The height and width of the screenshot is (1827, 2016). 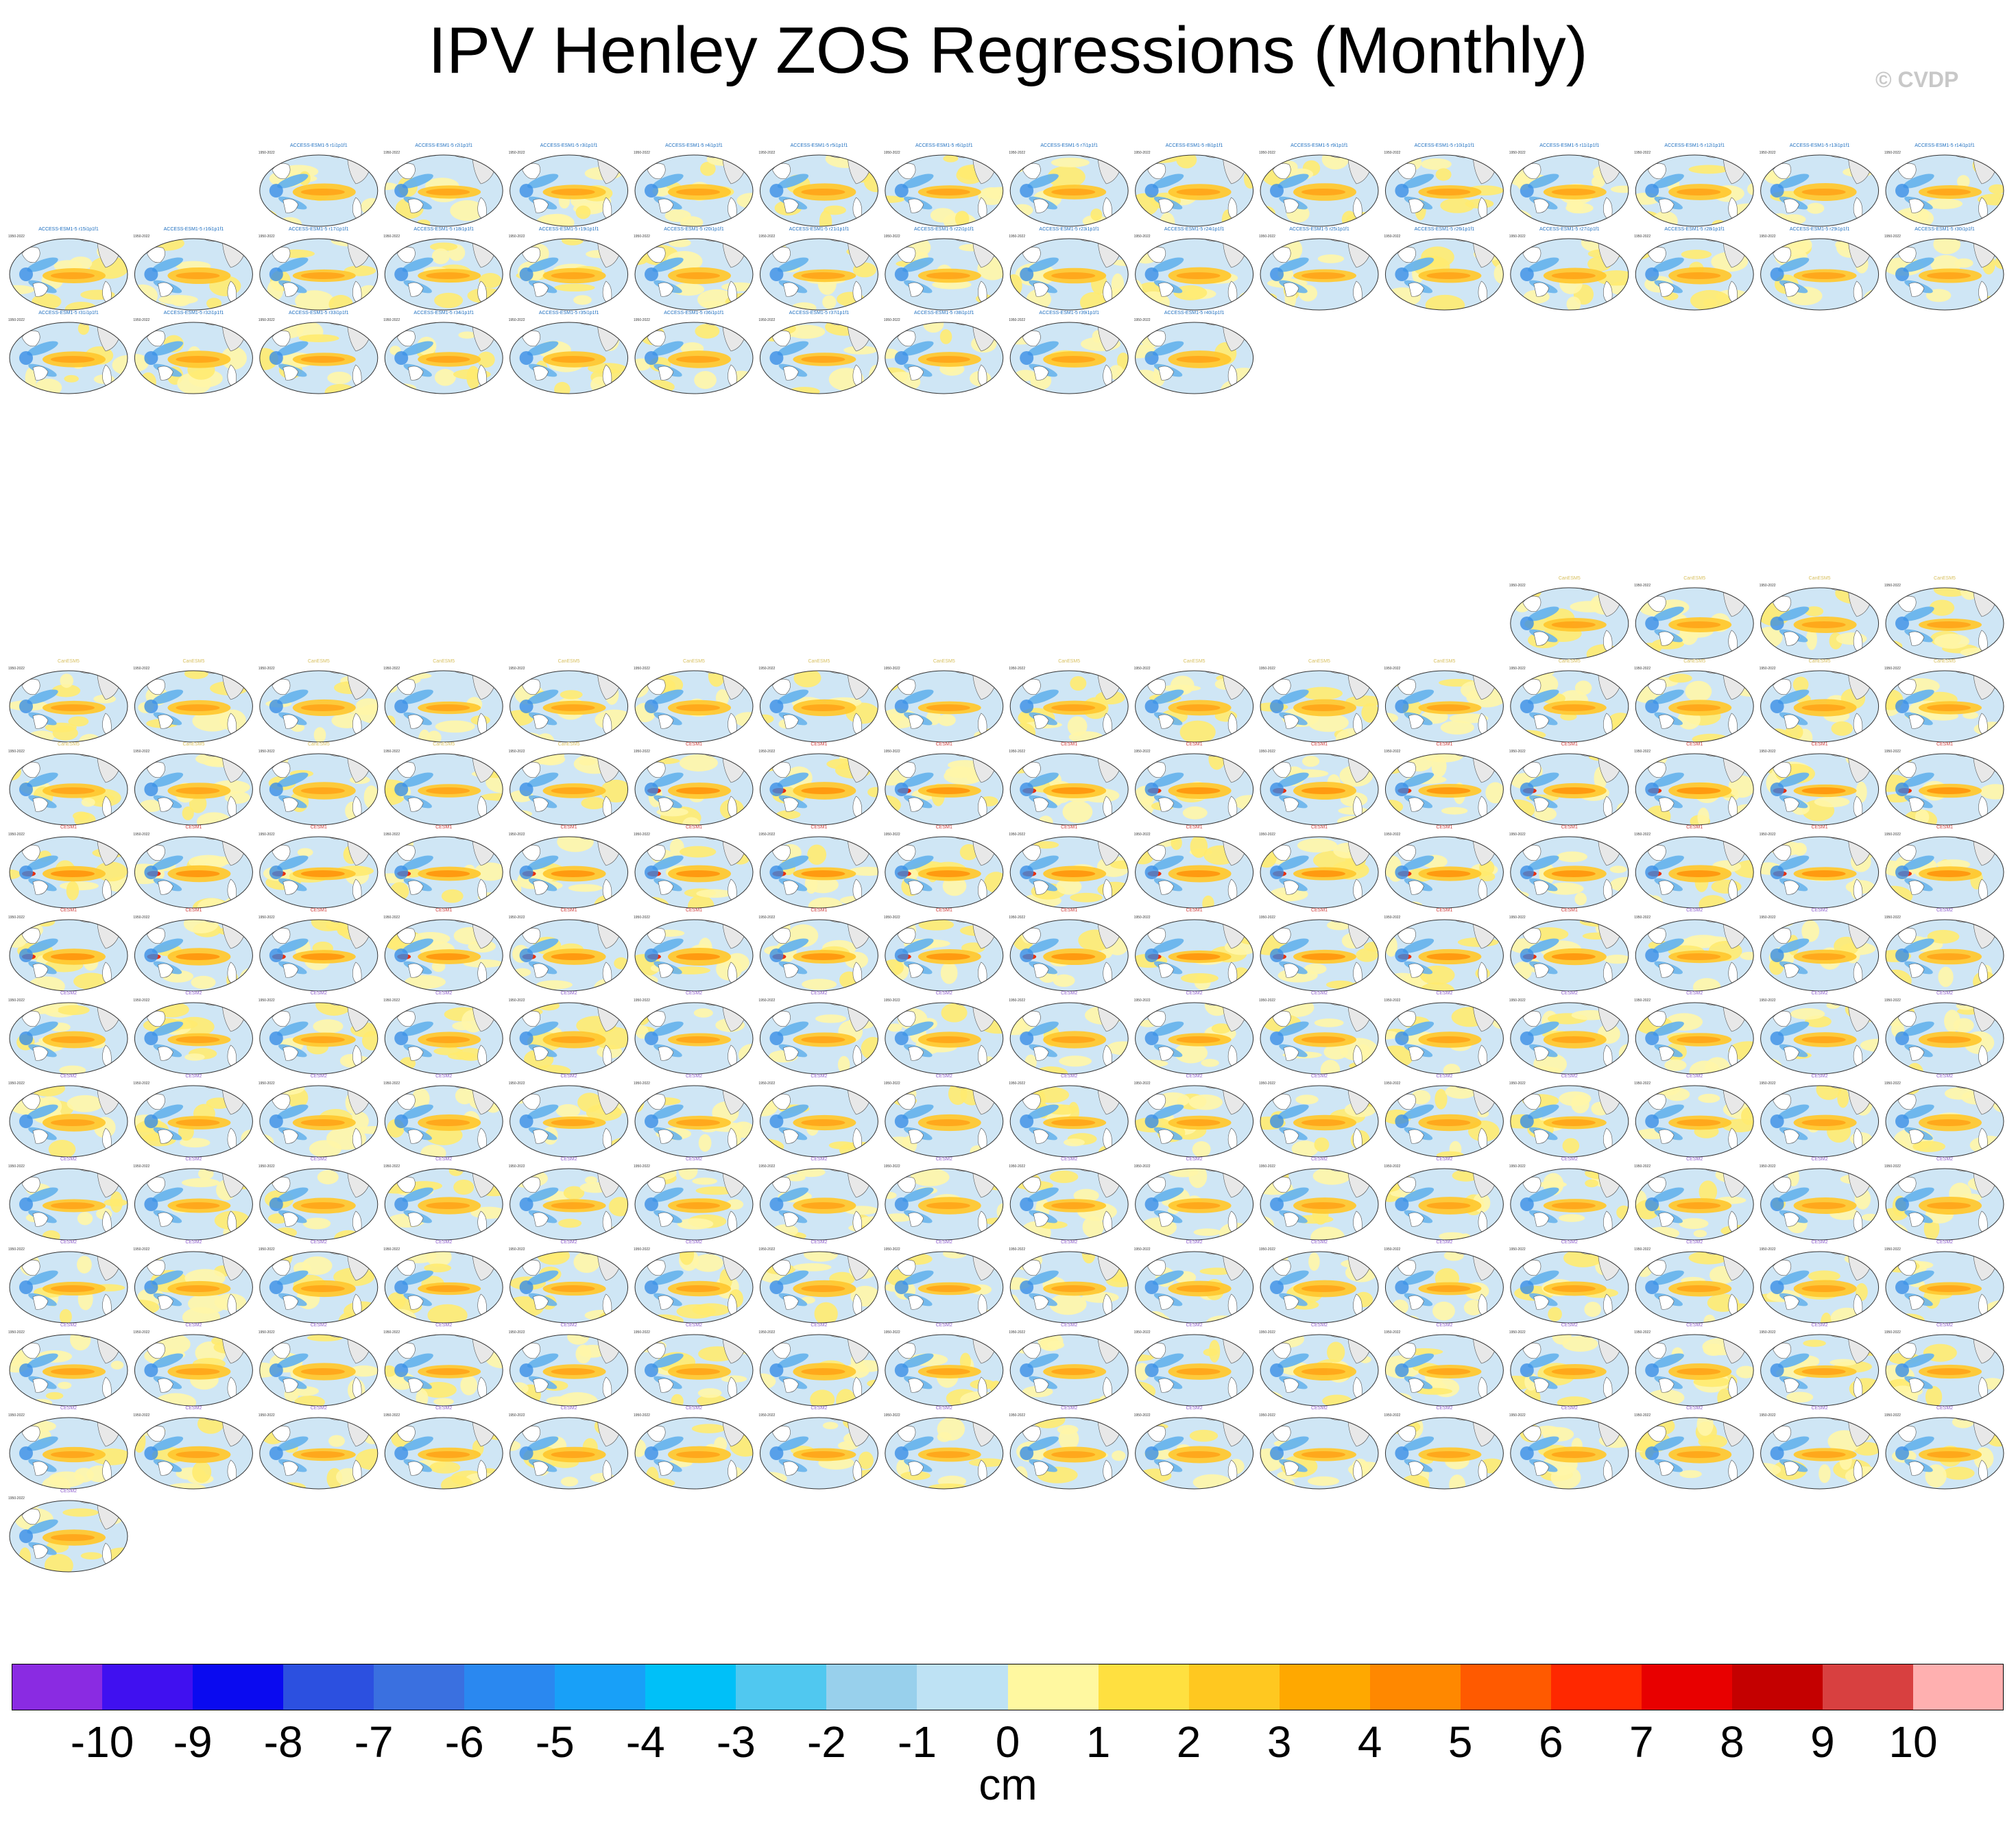 I want to click on map-panel: ACCESS-ESM1-5 r13i1p1f1 1950-2022, so click(x=1820, y=185).